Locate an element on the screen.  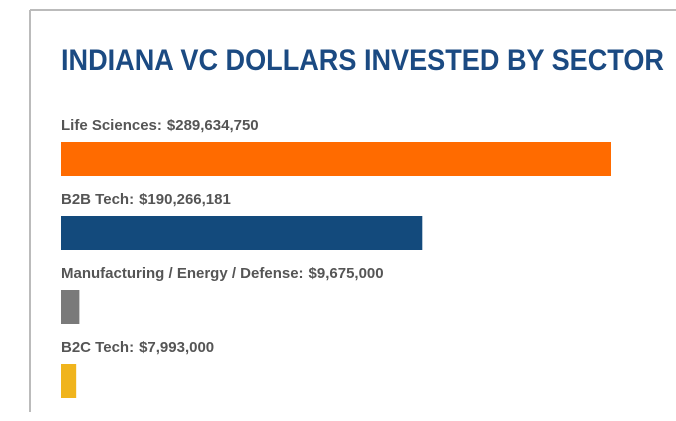
category-label: Life Sciences: is located at coordinates (111, 125).